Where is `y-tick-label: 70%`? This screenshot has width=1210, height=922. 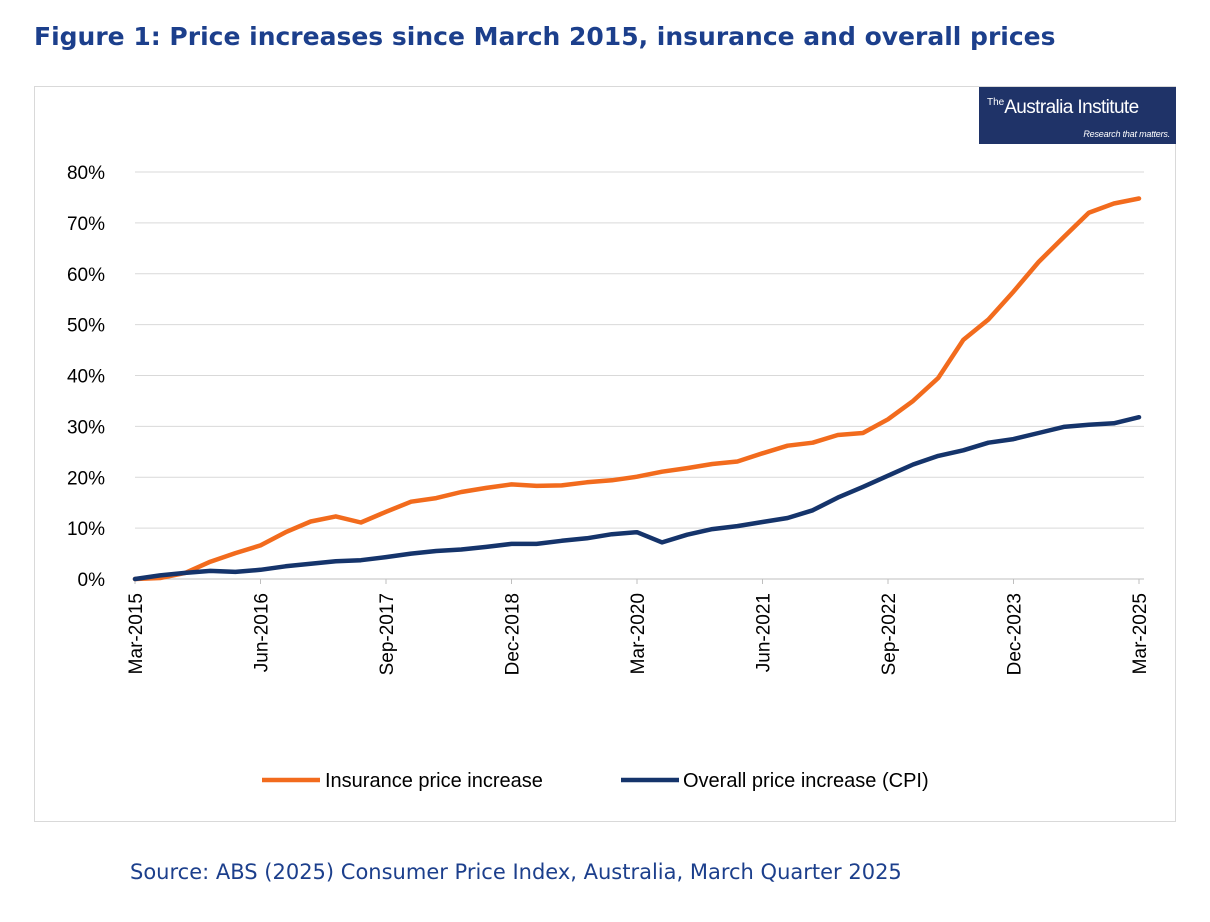 y-tick-label: 70% is located at coordinates (86, 224).